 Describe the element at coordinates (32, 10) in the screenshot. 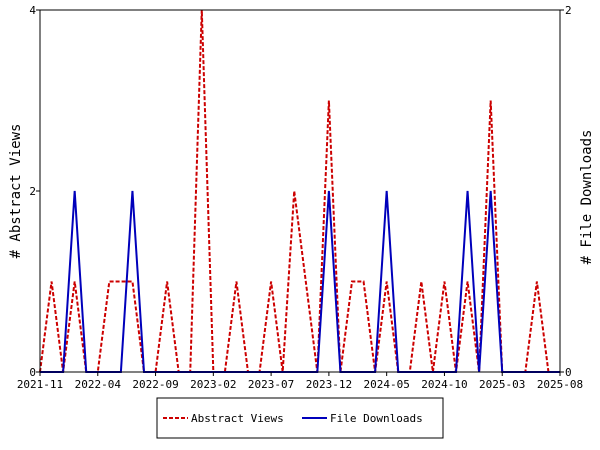

I see `y-left-tick-label: 4` at that location.